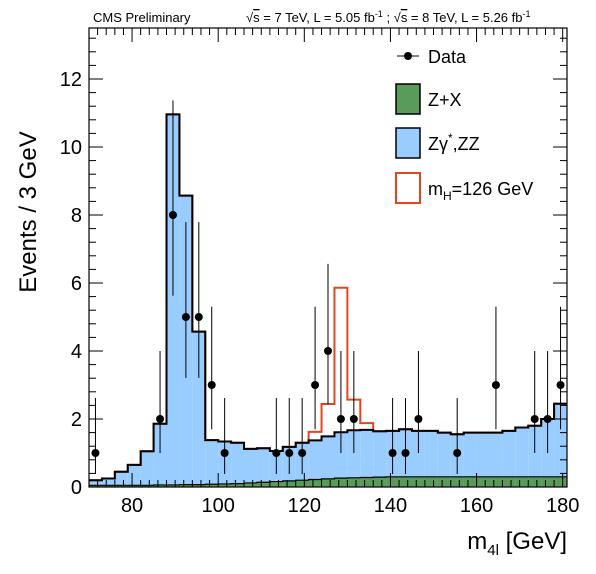 This screenshot has height=574, width=596. Describe the element at coordinates (438, 144) in the screenshot. I see `legend-zz-main: Zγ` at that location.